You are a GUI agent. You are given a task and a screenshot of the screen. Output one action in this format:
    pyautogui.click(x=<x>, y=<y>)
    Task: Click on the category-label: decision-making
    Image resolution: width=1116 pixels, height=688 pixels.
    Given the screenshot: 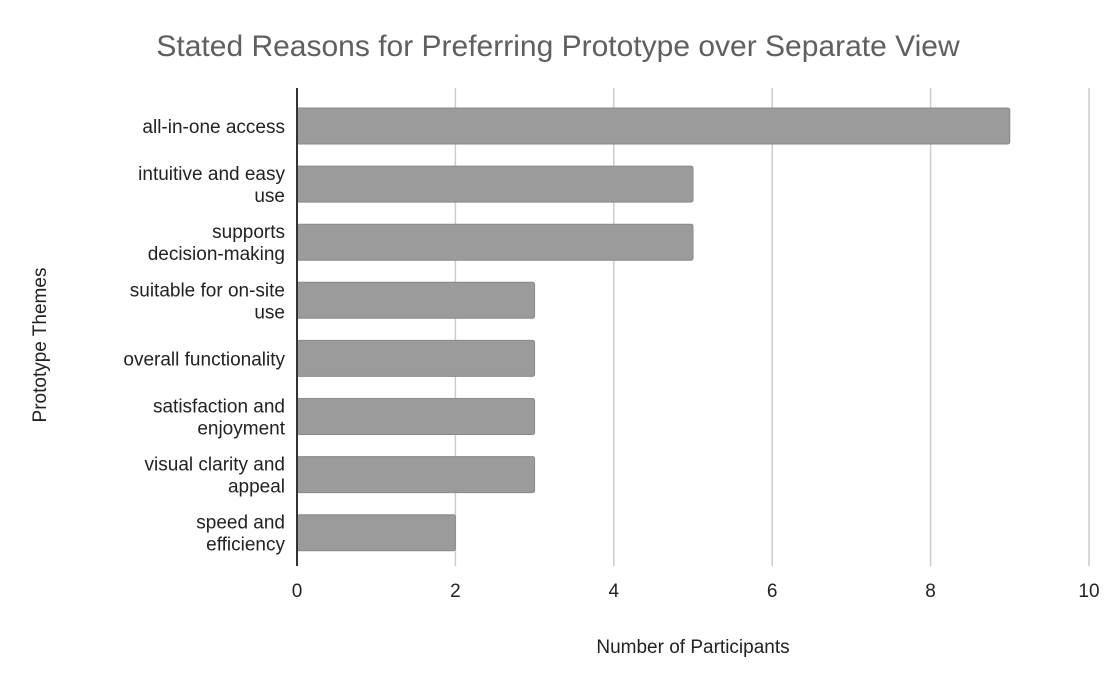 What is the action you would take?
    pyautogui.click(x=216, y=254)
    